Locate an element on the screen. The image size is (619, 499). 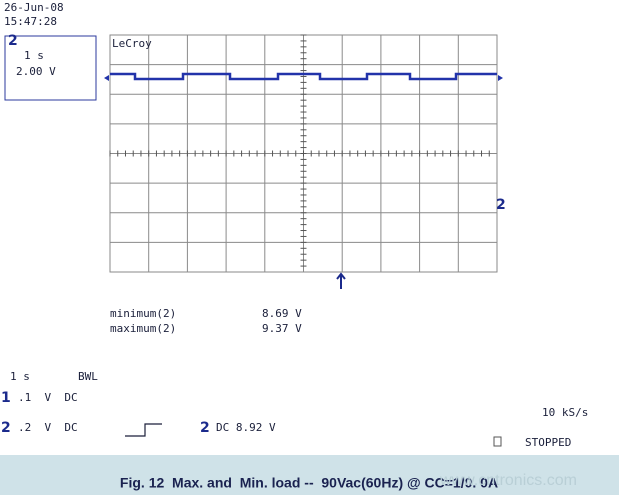
meas-value: 9.37 V is located at coordinates (282, 328).